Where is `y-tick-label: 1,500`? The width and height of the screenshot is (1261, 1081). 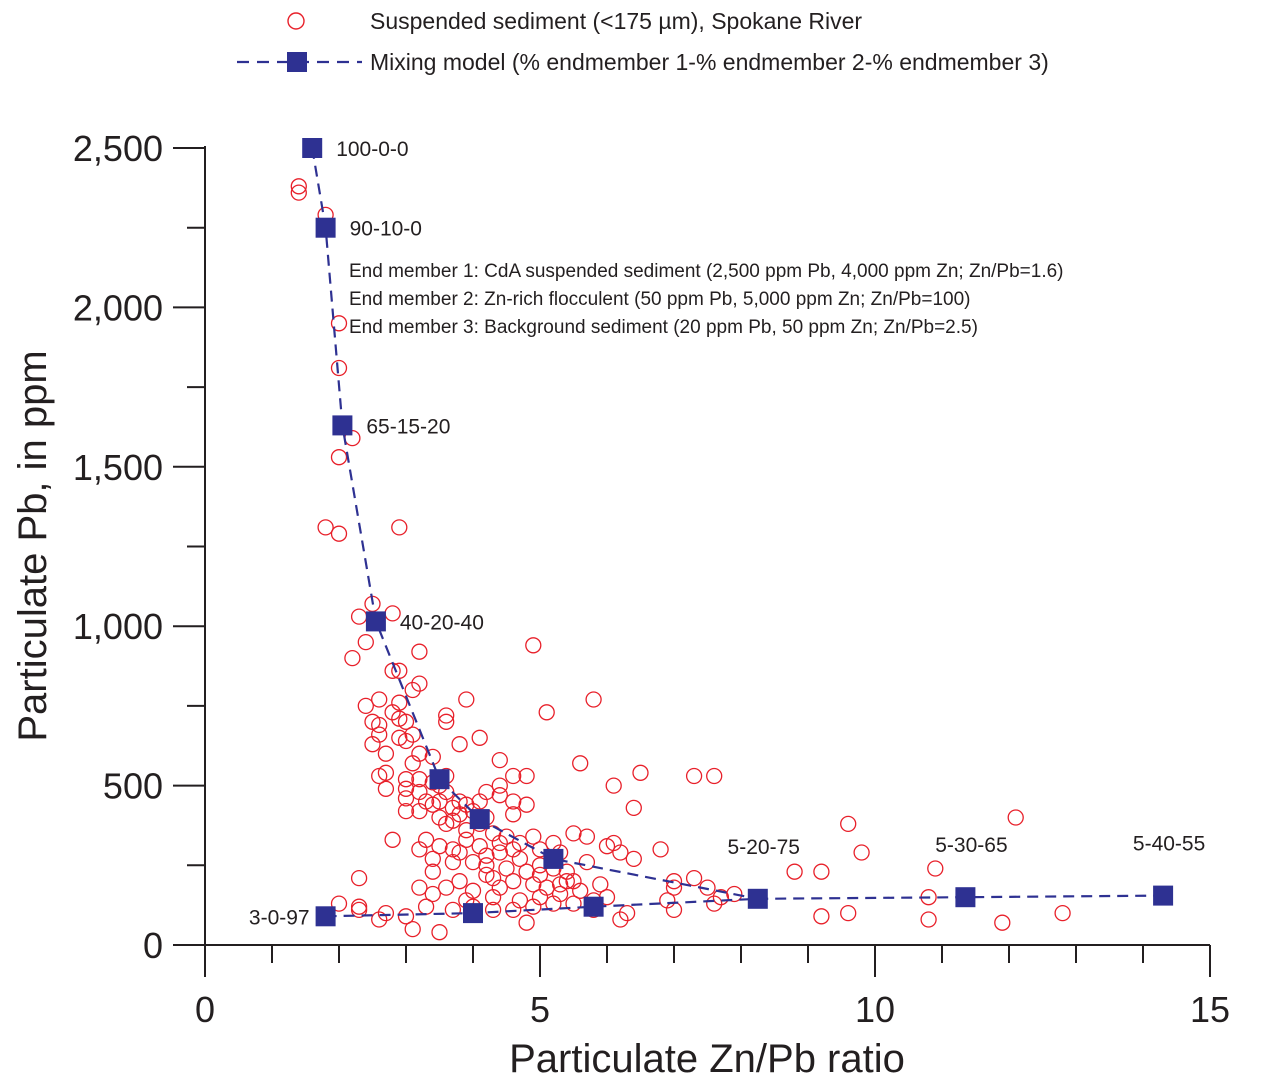 y-tick-label: 1,500 is located at coordinates (118, 467).